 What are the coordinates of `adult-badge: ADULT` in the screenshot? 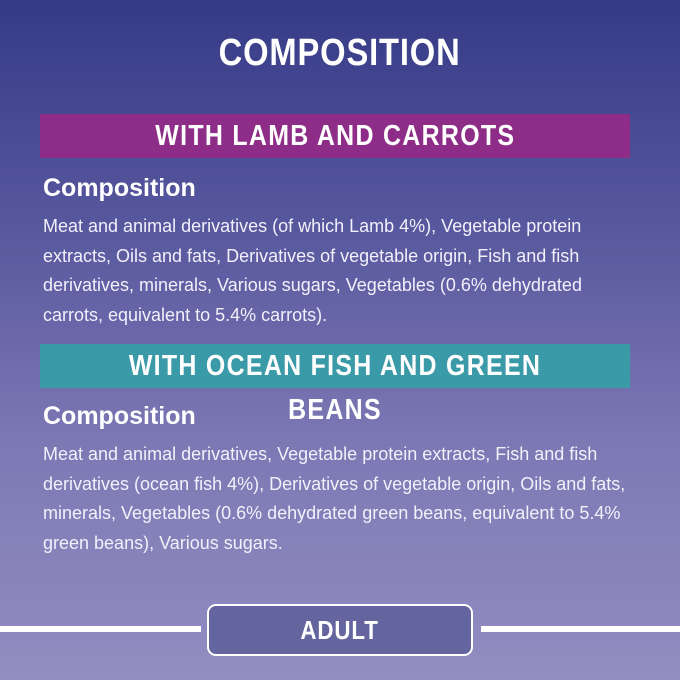 It's located at (340, 630).